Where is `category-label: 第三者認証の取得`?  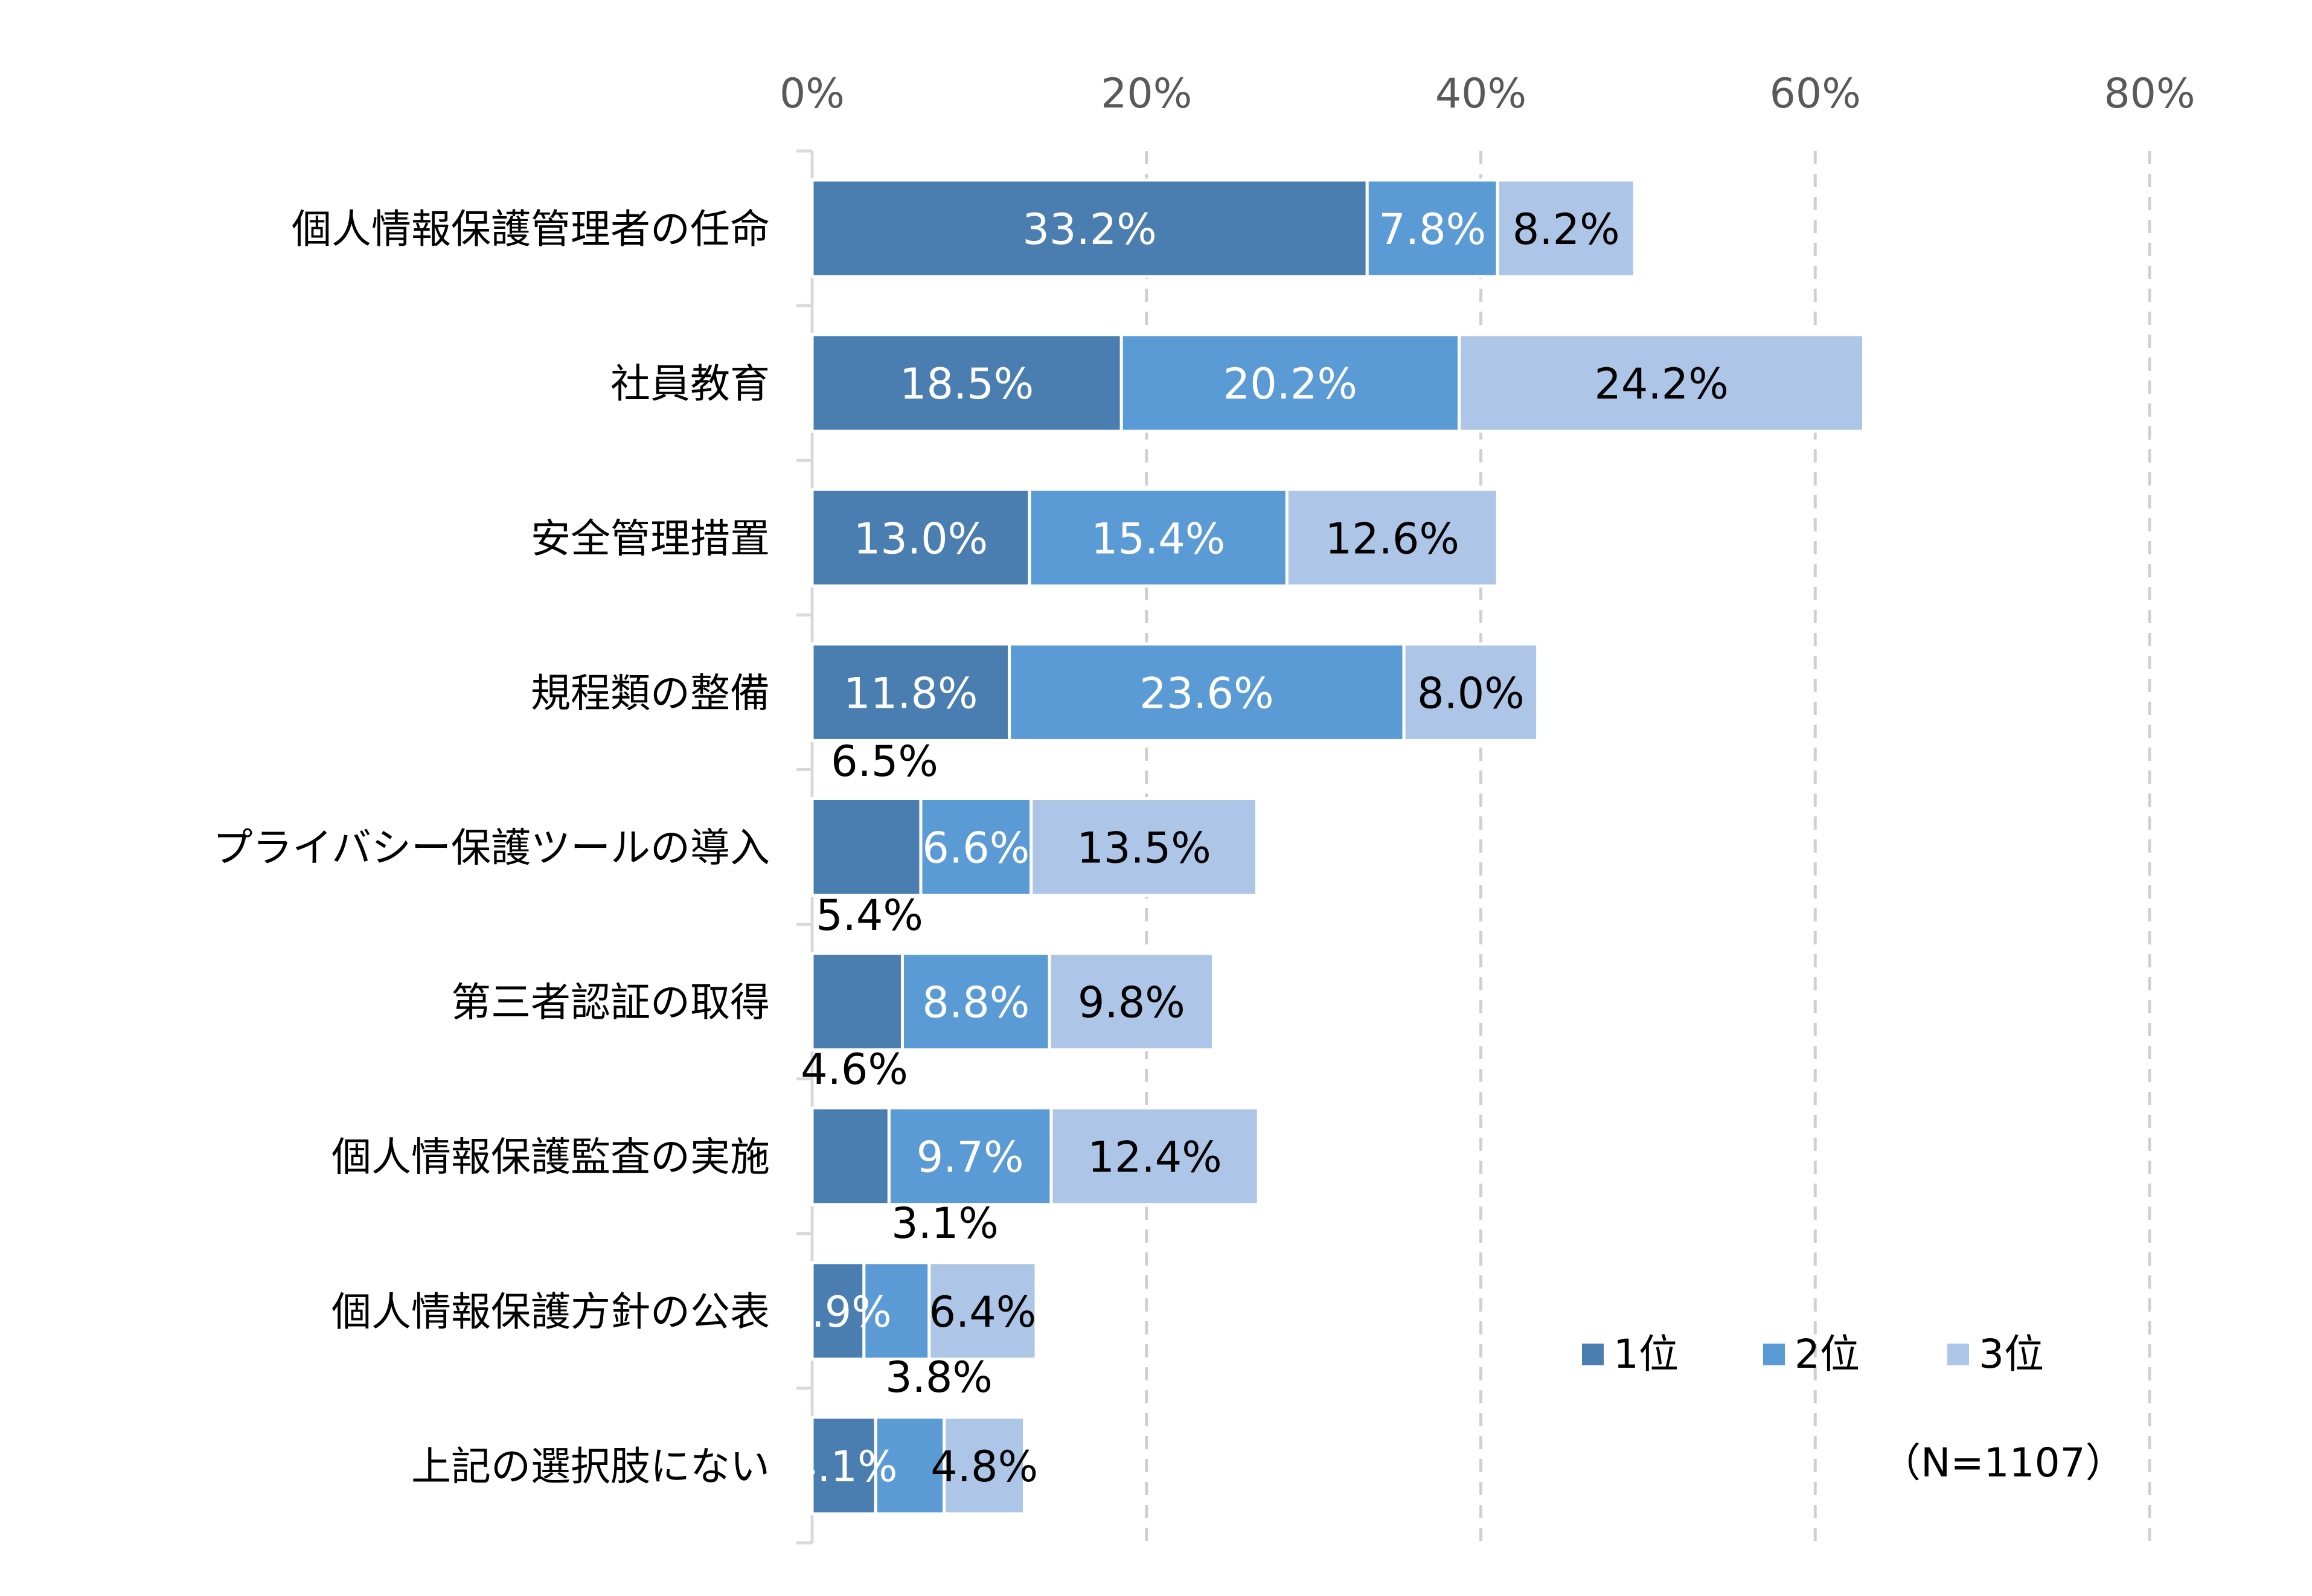 category-label: 第三者認証の取得 is located at coordinates (611, 1002).